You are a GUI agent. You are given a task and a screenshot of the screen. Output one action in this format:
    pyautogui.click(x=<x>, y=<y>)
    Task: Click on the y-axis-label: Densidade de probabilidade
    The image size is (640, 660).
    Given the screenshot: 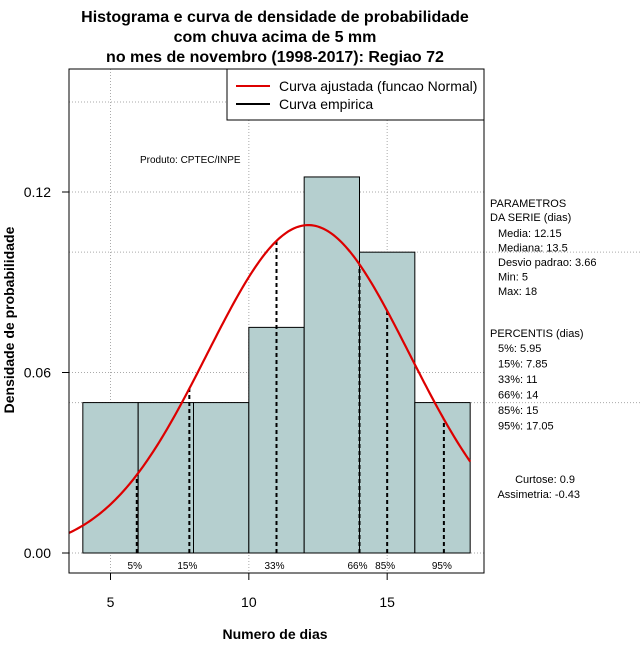 What is the action you would take?
    pyautogui.click(x=9, y=319)
    